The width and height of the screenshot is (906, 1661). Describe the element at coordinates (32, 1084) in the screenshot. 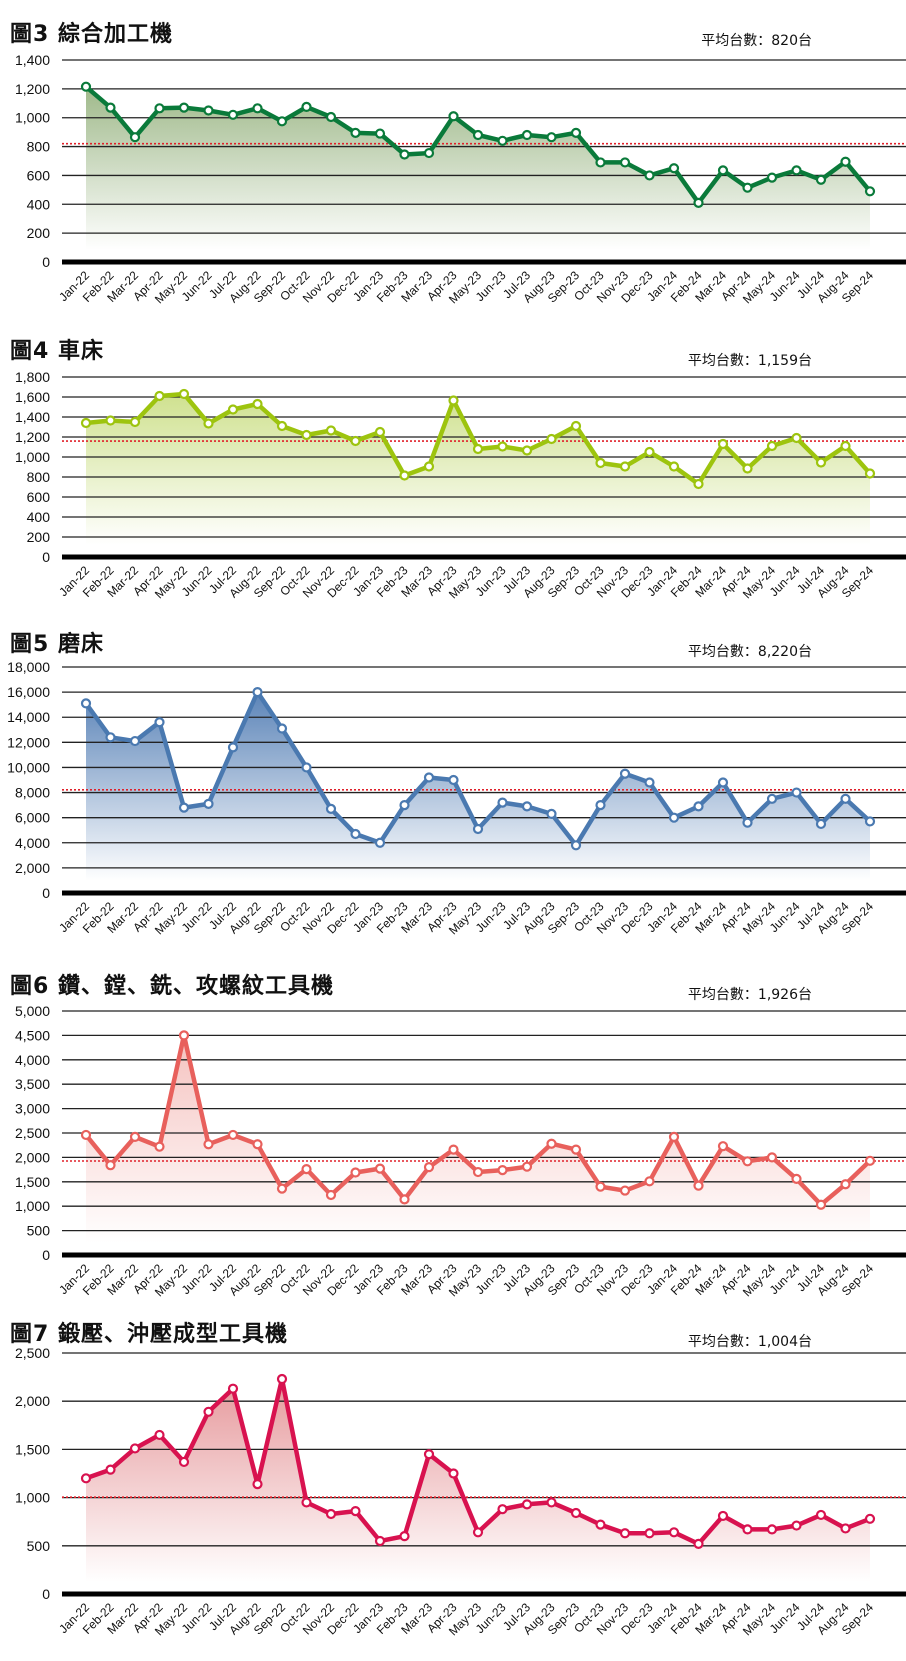

I see `y-tick-label: 3,500` at that location.